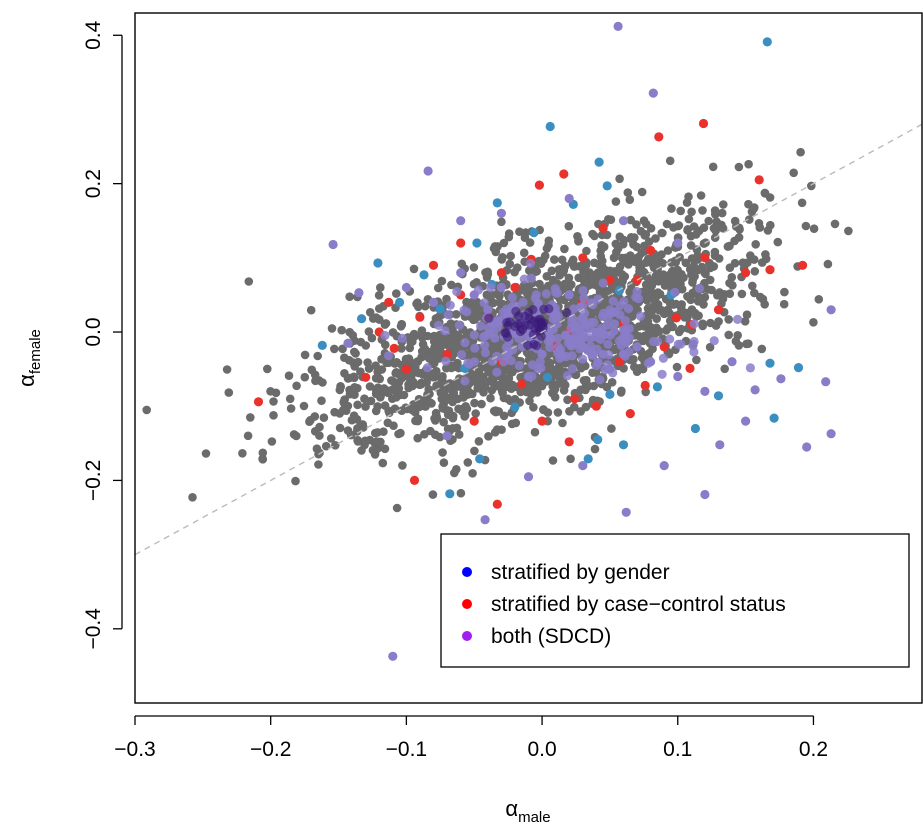  What do you see at coordinates (93, 35) in the screenshot?
I see `y-tick-label: 0.4` at bounding box center [93, 35].